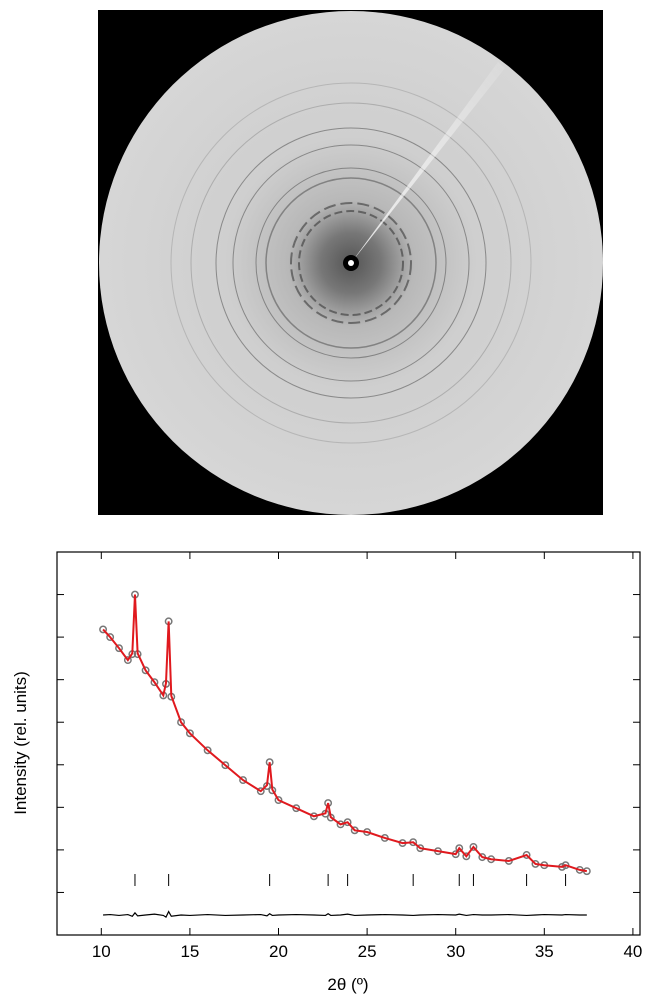  What do you see at coordinates (544, 951) in the screenshot?
I see `x-tick-label: 35` at bounding box center [544, 951].